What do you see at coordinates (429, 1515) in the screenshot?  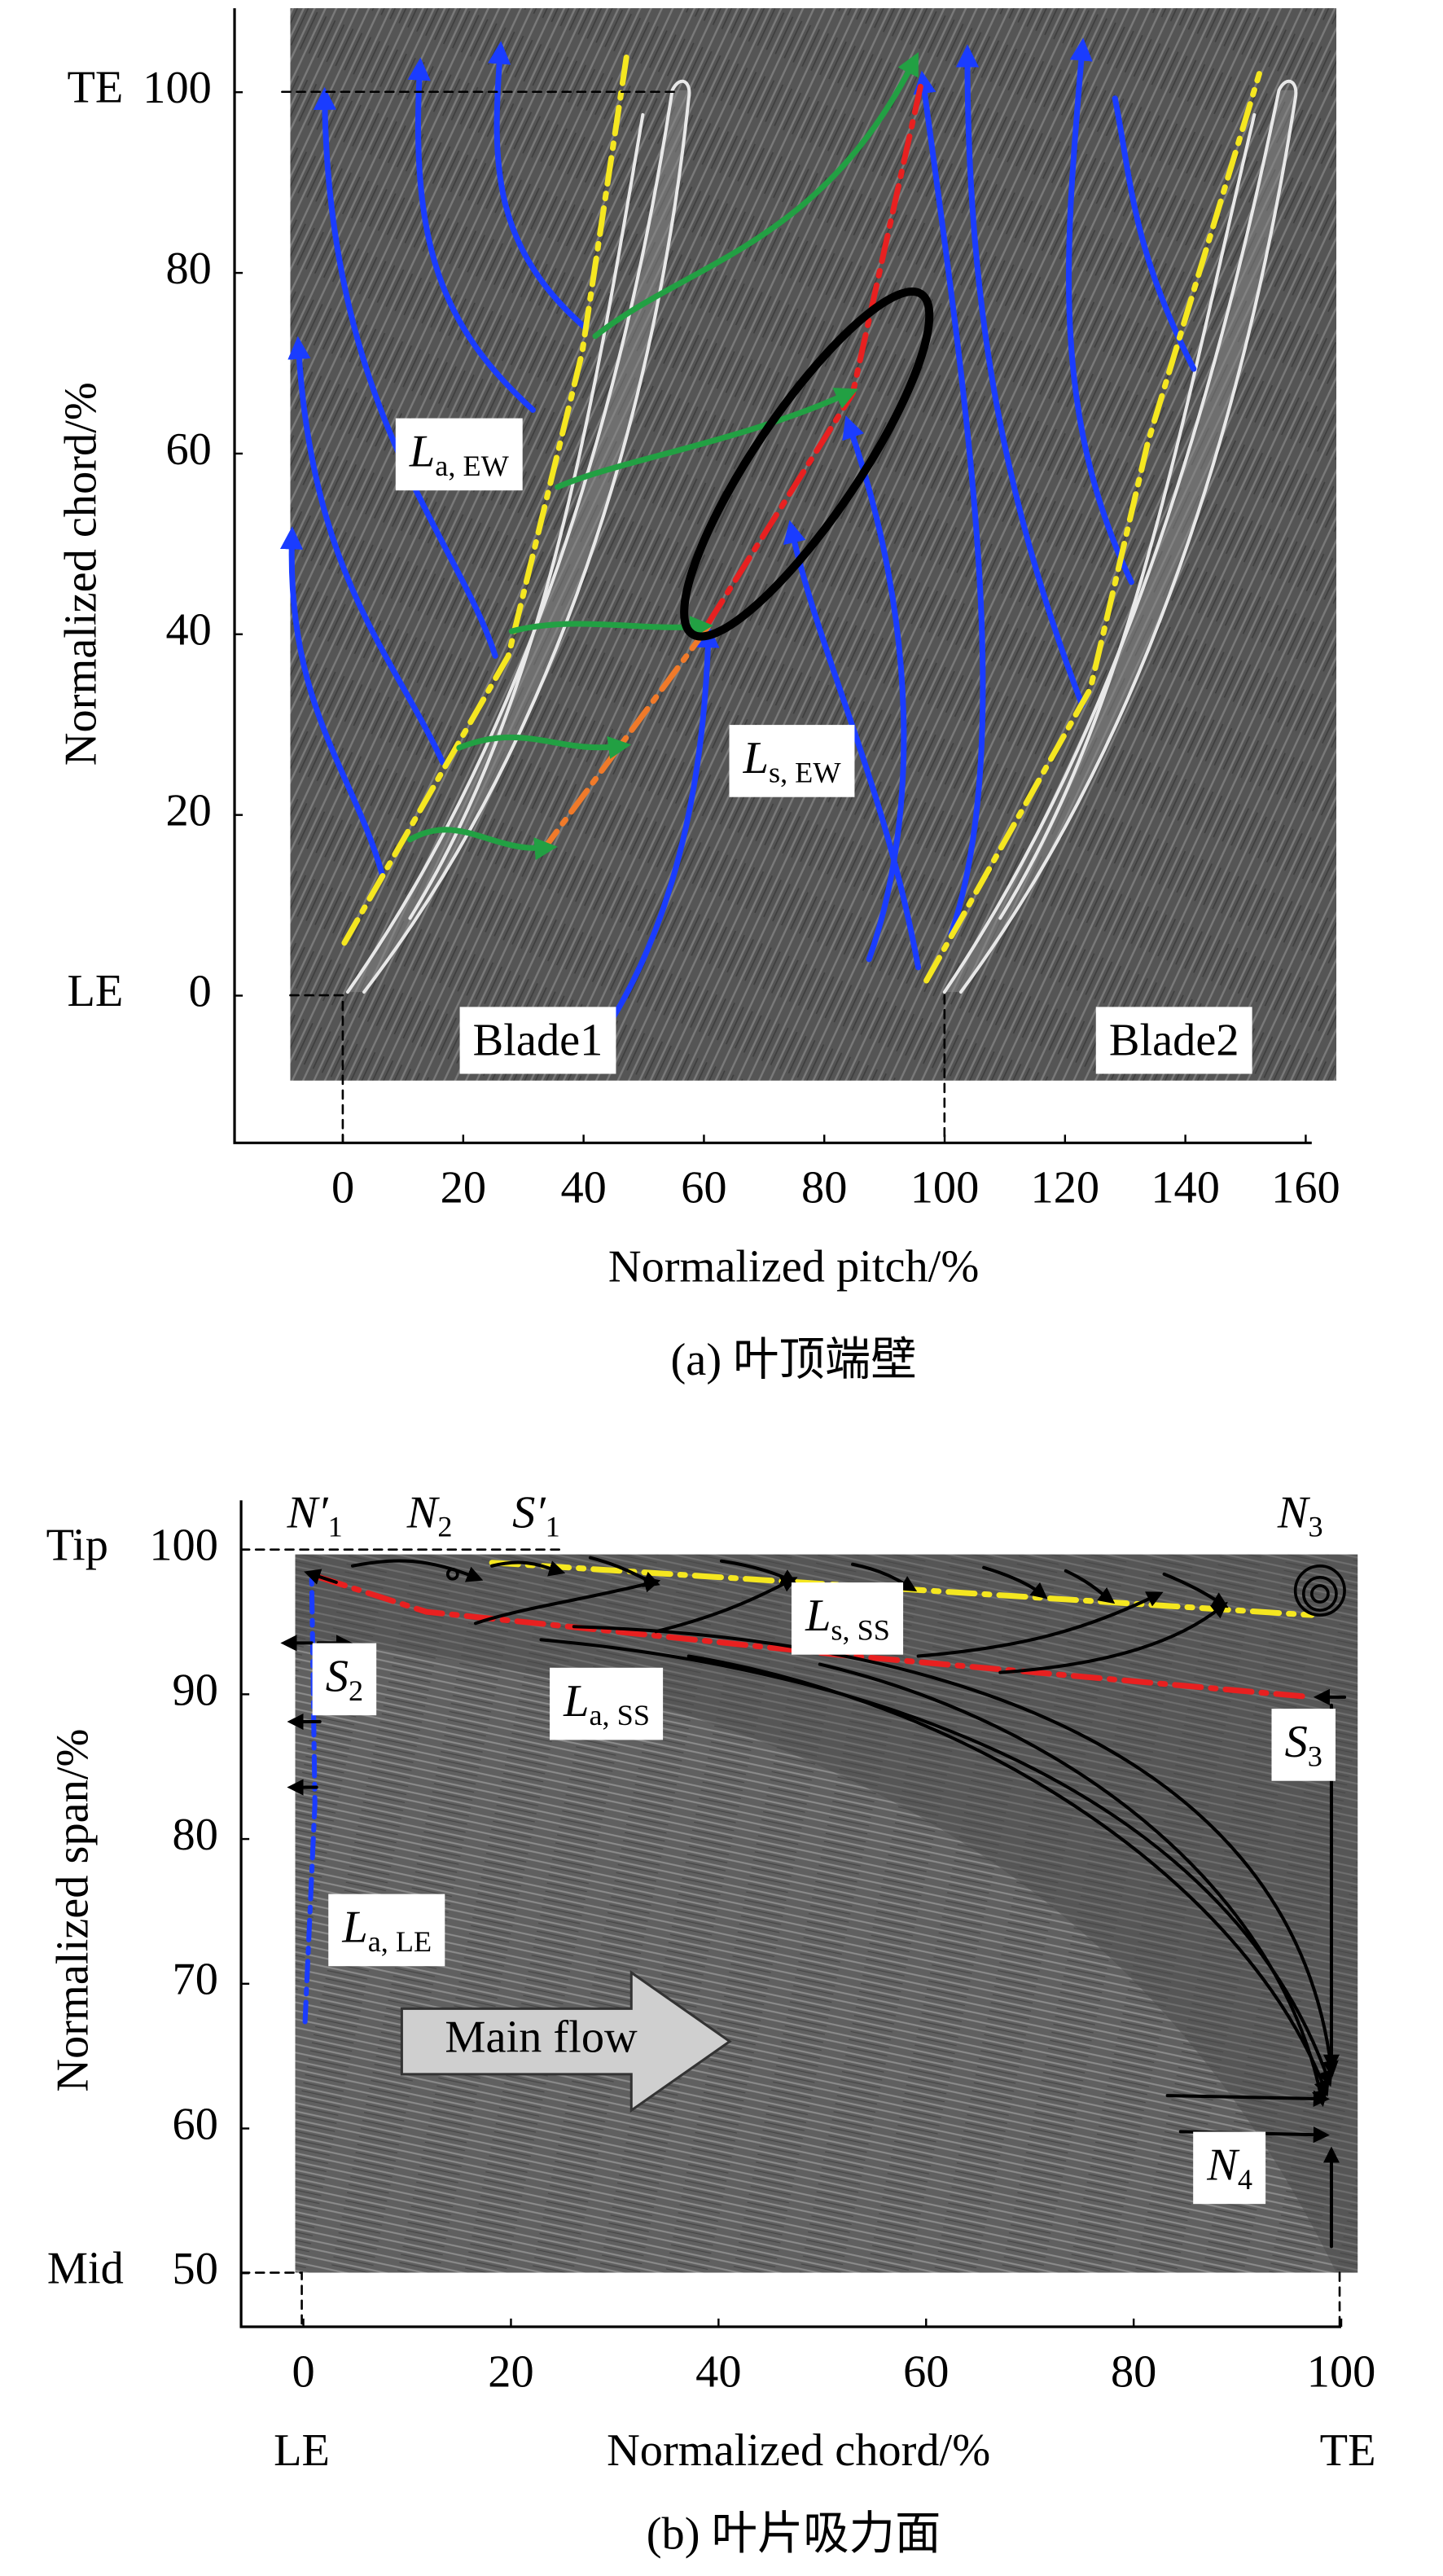 I see `annotation-label: N2` at bounding box center [429, 1515].